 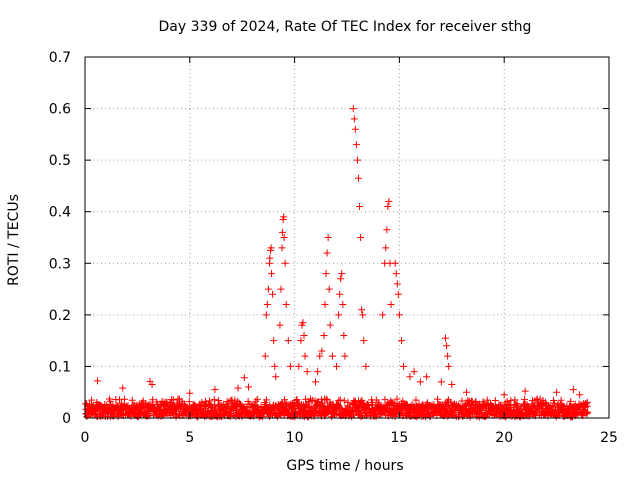 I want to click on y-tick-label: 0.7, so click(x=60, y=58).